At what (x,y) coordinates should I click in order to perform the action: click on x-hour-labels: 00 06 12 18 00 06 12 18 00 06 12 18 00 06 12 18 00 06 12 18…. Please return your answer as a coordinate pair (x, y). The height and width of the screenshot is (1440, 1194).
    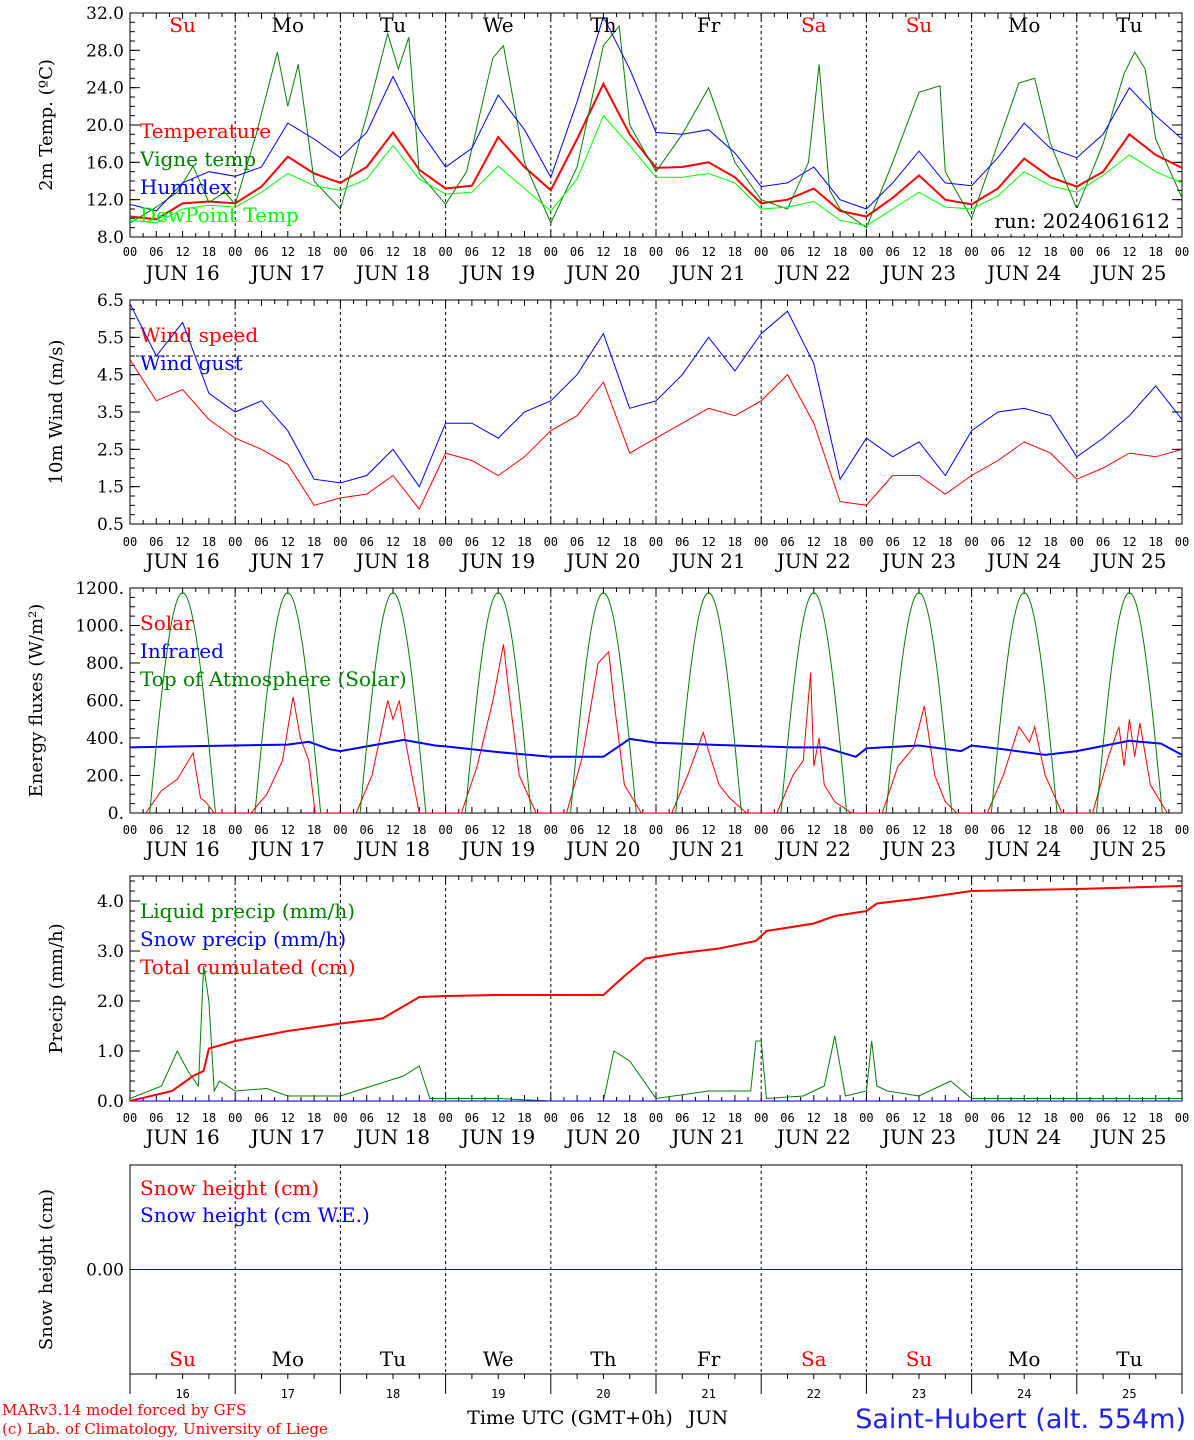
    Looking at the image, I should click on (656, 830).